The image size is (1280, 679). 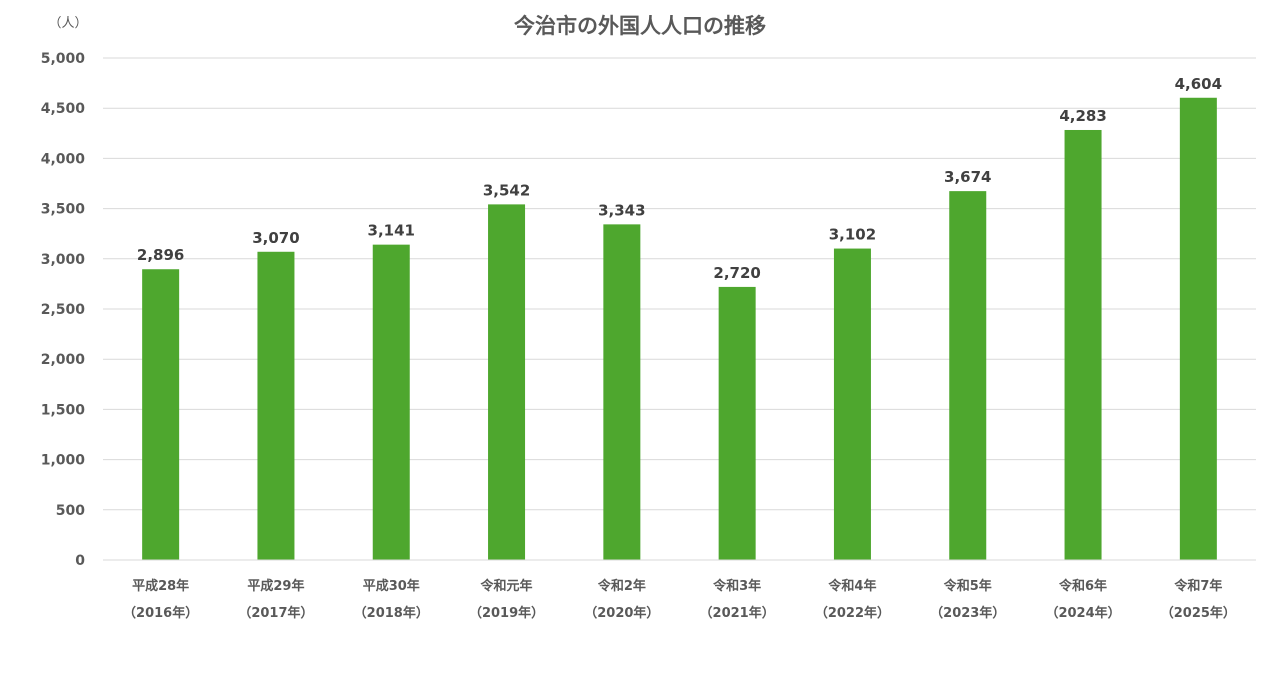 I want to click on x-tick-label: 令和5年, so click(x=968, y=586).